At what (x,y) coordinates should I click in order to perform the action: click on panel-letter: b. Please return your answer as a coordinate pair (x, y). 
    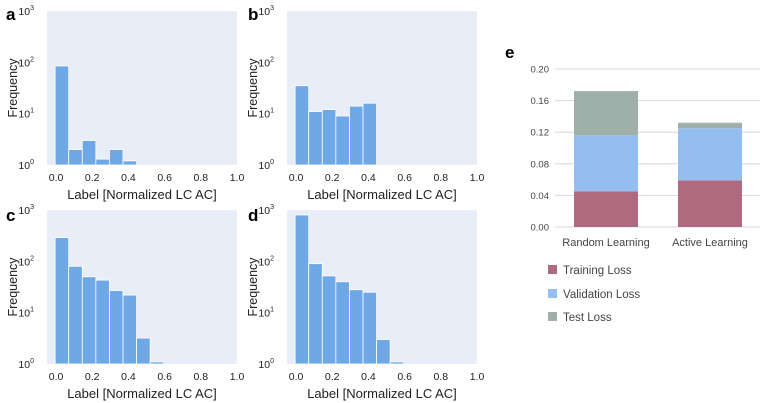
    Looking at the image, I should click on (253, 14).